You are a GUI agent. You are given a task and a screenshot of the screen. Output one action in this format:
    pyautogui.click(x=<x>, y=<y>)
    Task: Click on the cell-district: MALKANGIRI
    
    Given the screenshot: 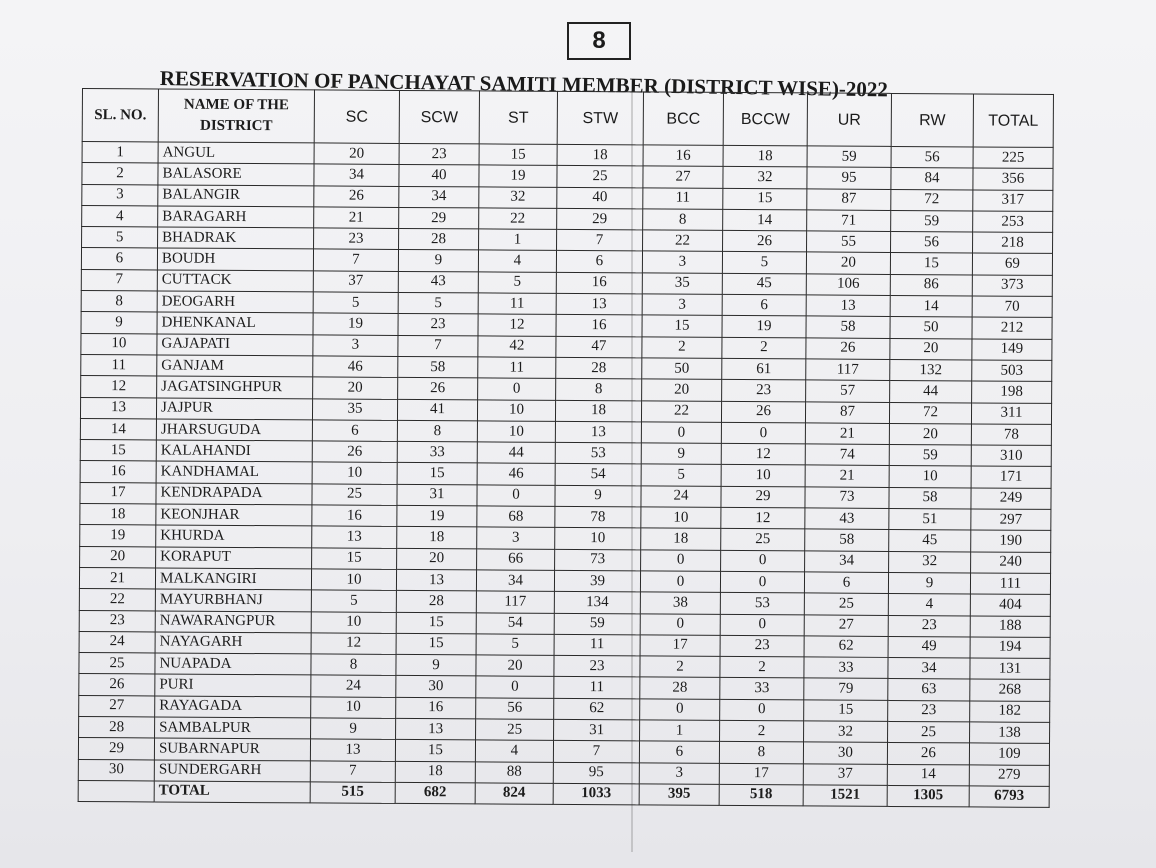 What is the action you would take?
    pyautogui.click(x=233, y=579)
    